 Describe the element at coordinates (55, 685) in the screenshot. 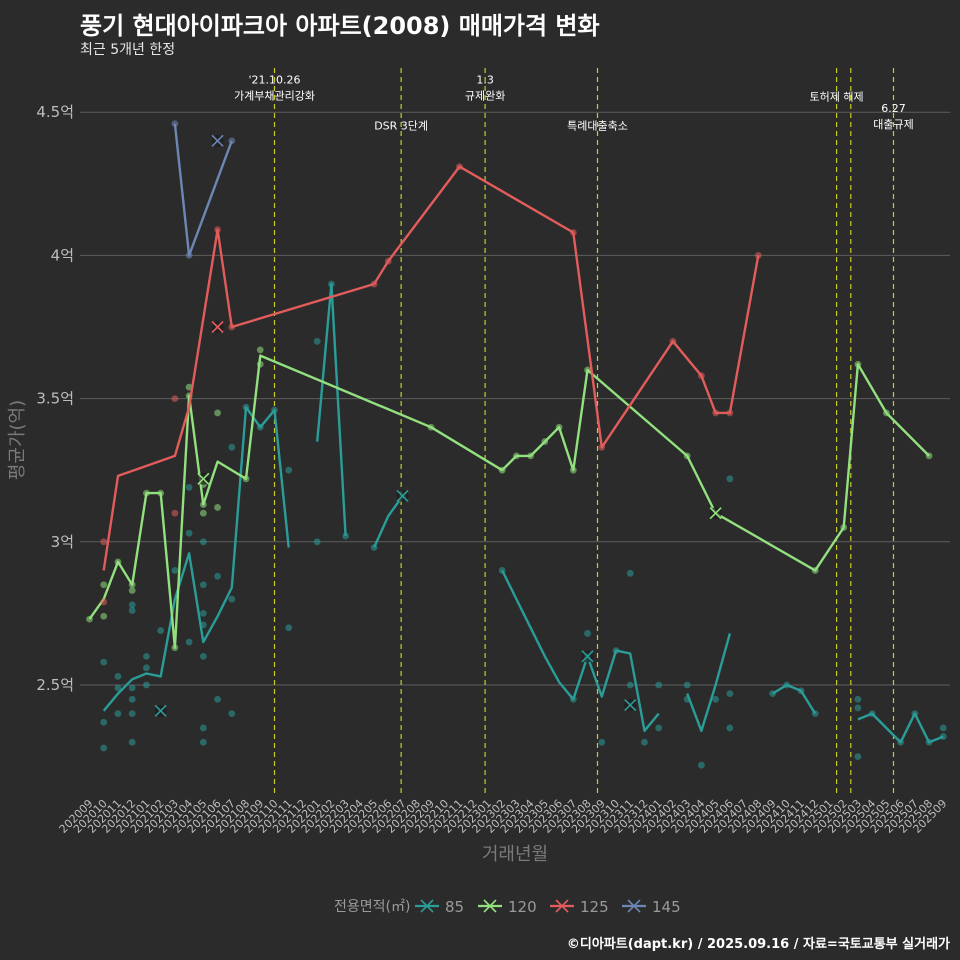

I see `y-tick-label: 2.5억` at that location.